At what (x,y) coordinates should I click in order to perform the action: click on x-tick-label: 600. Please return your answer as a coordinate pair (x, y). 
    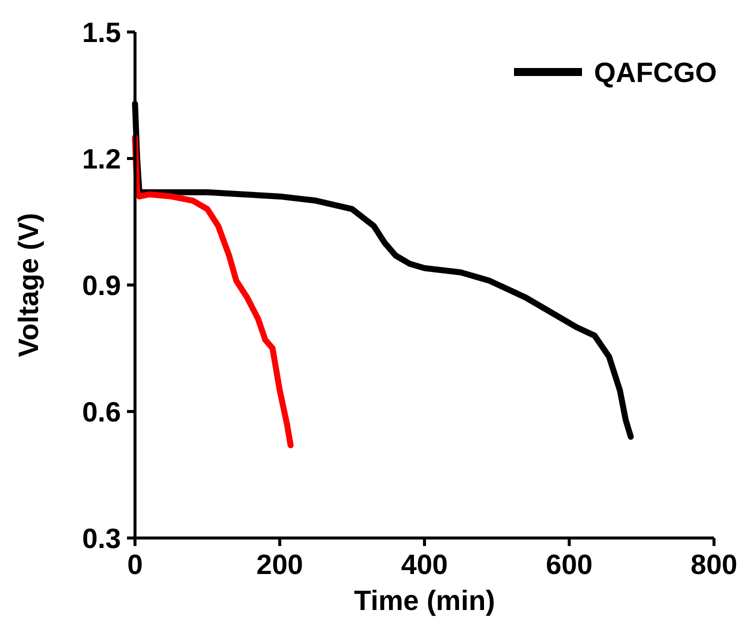
    Looking at the image, I should click on (569, 564).